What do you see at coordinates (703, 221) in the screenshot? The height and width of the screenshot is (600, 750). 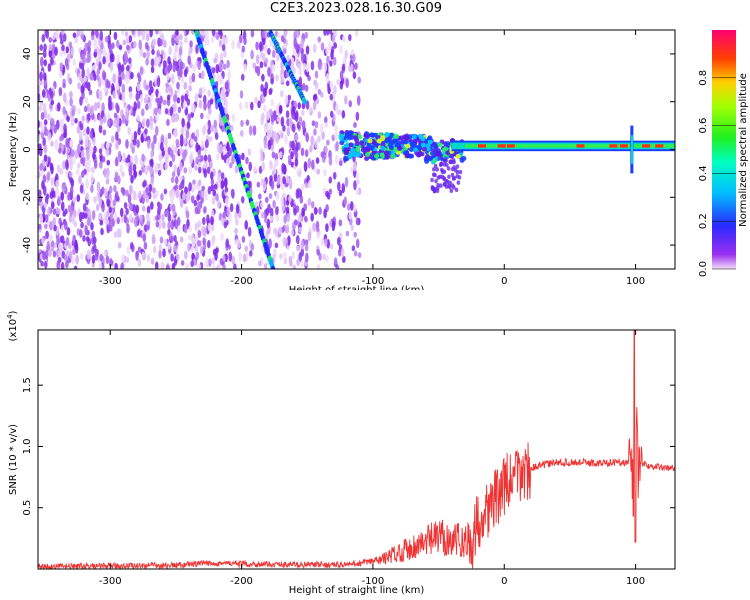 I see `colorbar-tick-label: 0.2` at bounding box center [703, 221].